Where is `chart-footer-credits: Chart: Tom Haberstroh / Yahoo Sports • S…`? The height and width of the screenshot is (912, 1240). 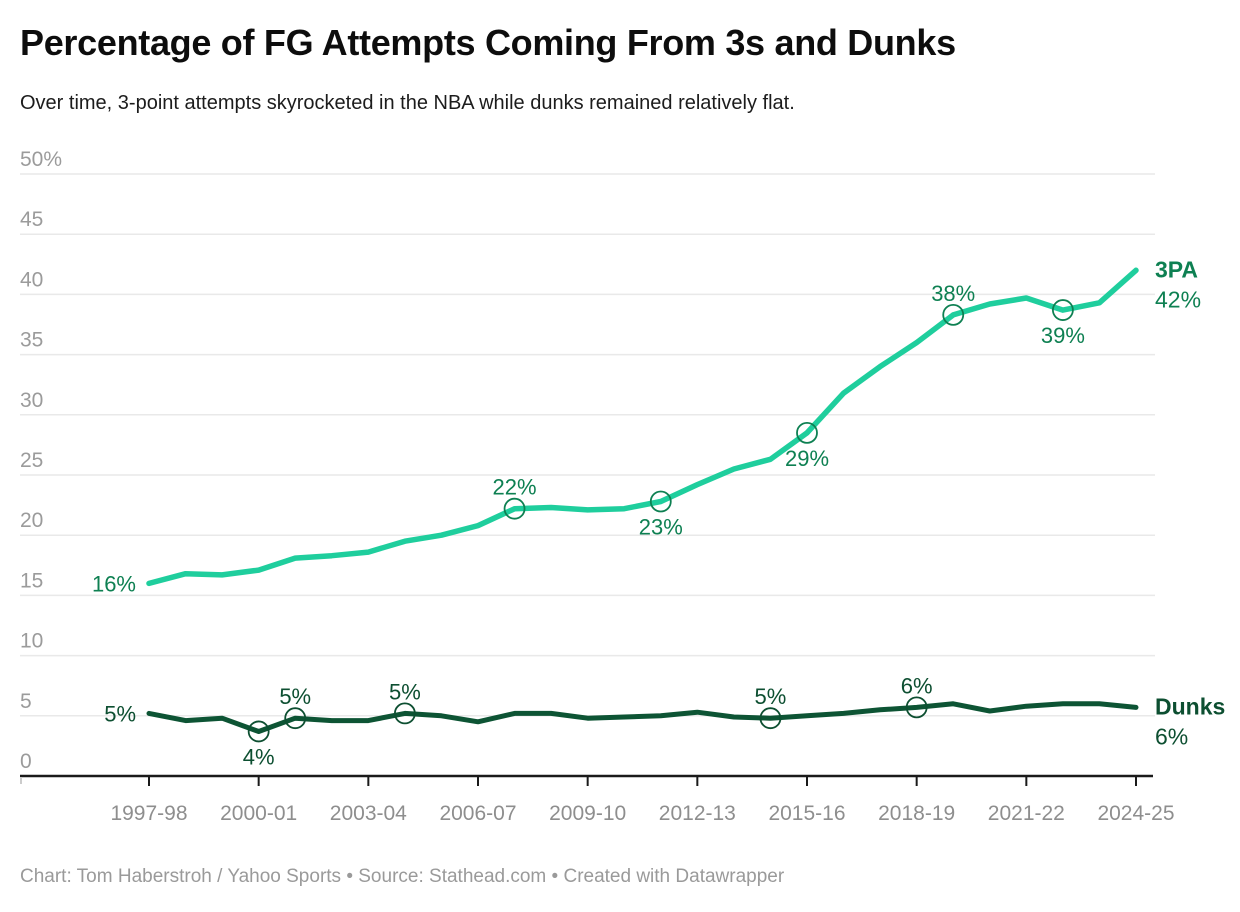
chart-footer-credits: Chart: Tom Haberstroh / Yahoo Sports • S… is located at coordinates (402, 876).